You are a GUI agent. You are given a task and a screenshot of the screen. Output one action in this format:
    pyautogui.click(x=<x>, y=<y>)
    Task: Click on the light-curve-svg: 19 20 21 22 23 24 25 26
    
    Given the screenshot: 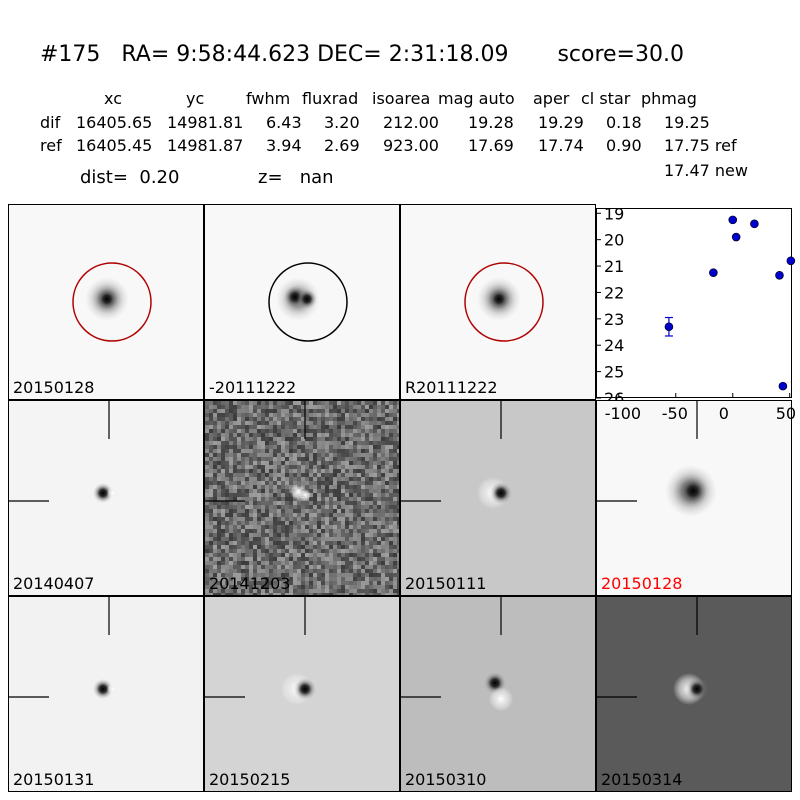 What is the action you would take?
    pyautogui.click(x=696, y=306)
    